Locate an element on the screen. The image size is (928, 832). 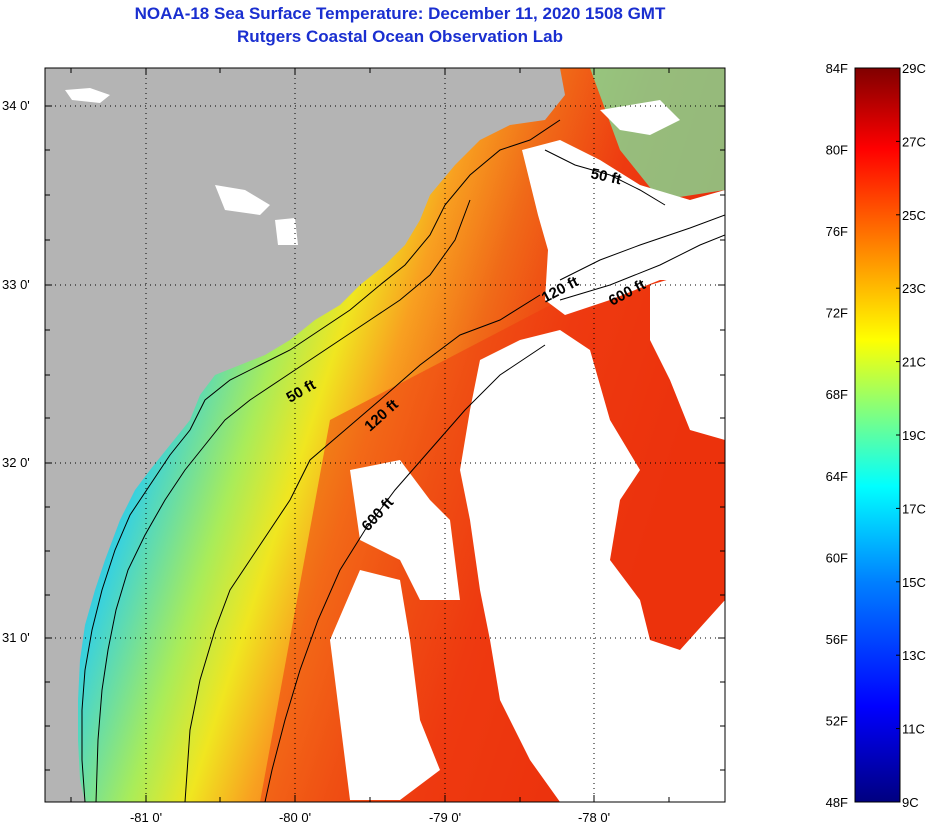
lon-label-78: -78 0' is located at coordinates (594, 817).